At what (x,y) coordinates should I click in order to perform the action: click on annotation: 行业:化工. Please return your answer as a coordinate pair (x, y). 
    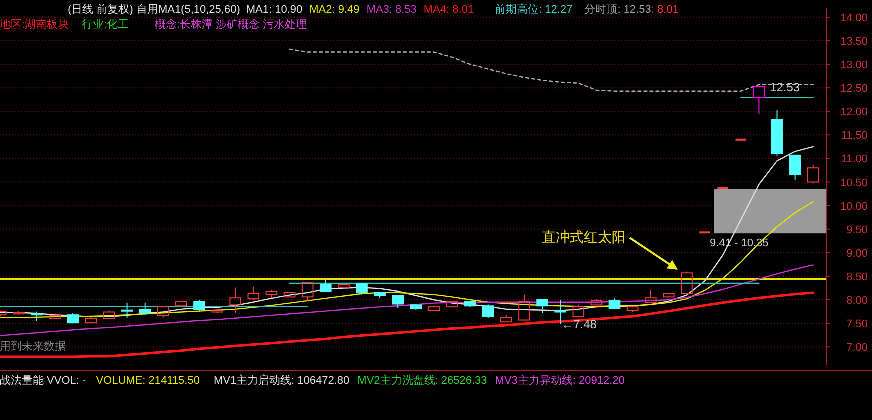
    Looking at the image, I should click on (106, 24).